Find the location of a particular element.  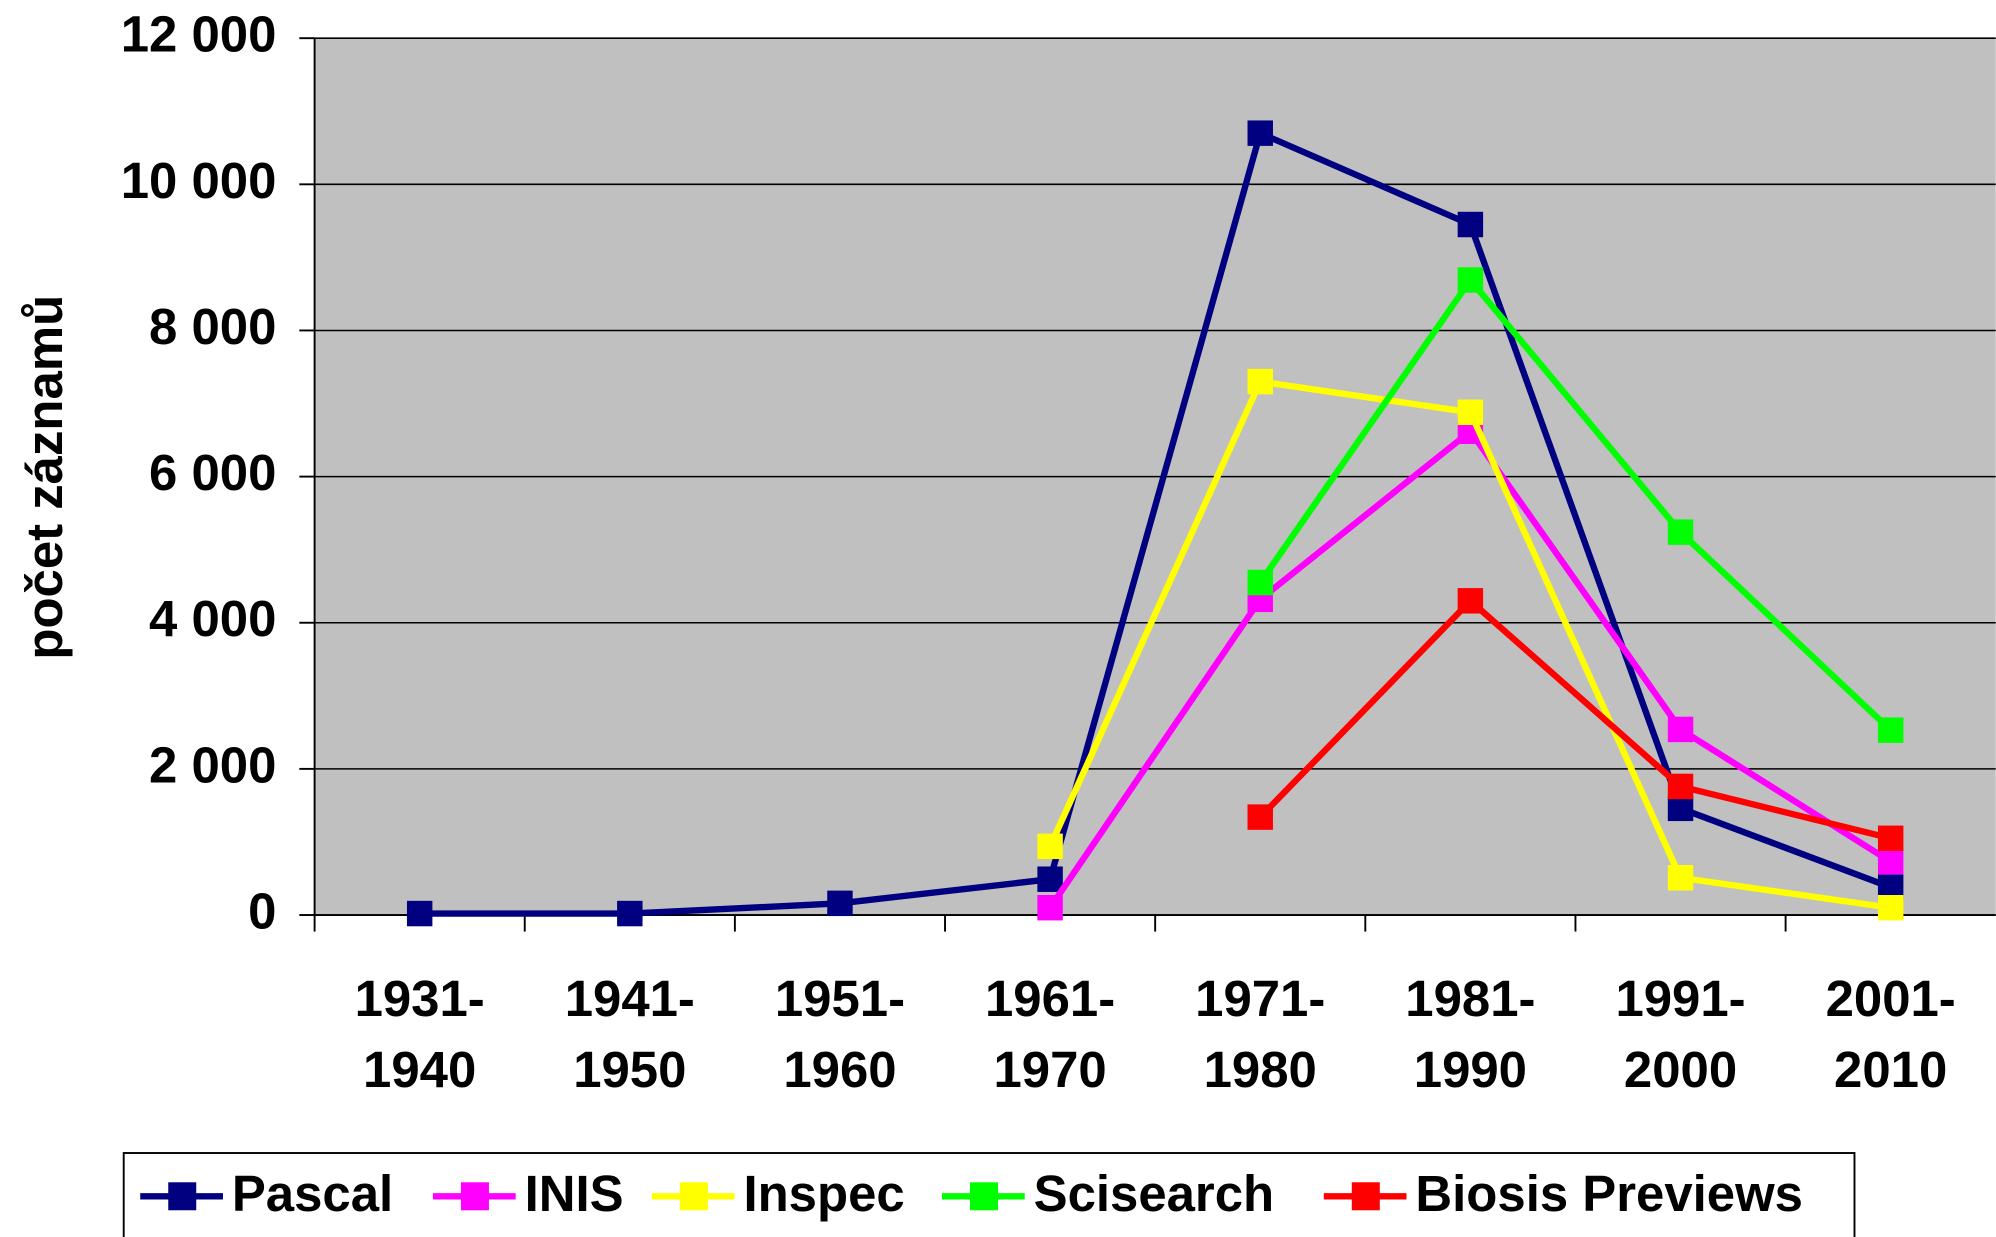

y-tick-label: 12 000 is located at coordinates (199, 34).